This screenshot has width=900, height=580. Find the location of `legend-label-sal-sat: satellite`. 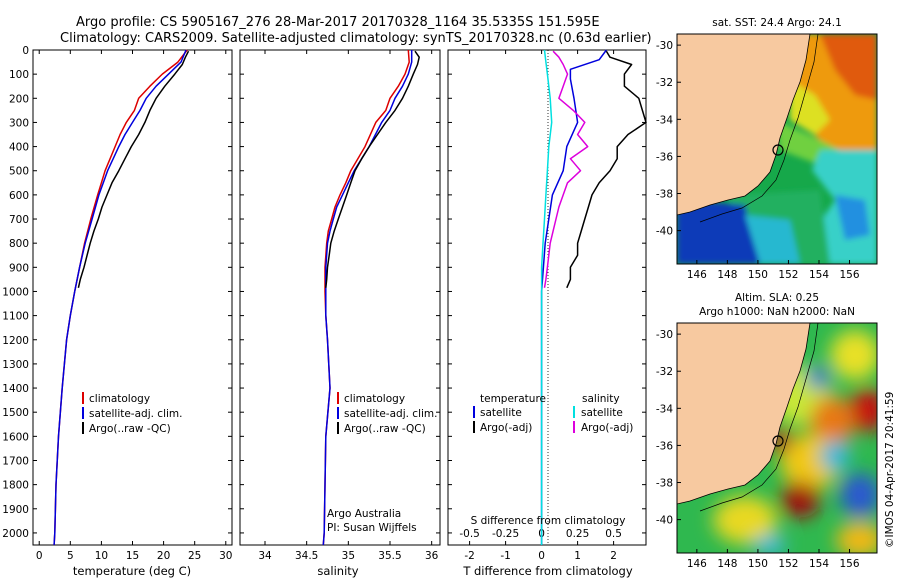

legend-label-sal-sat: satellite is located at coordinates (602, 413).